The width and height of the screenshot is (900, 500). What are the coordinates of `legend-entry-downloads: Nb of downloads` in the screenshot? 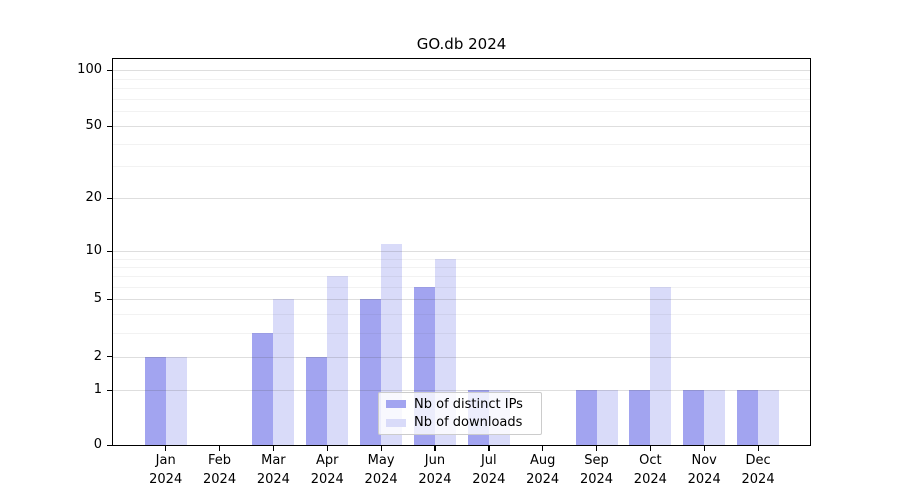 It's located at (460, 423).